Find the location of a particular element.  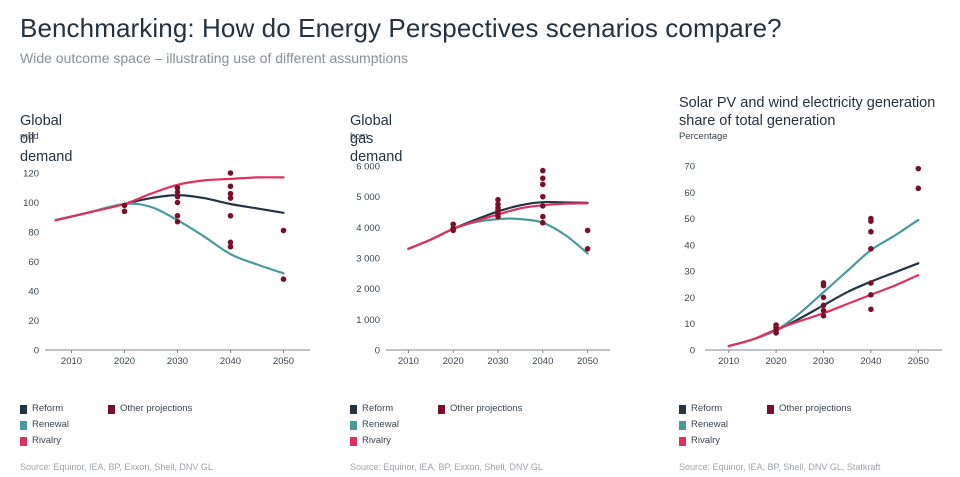

y-tick-label: 120 is located at coordinates (31, 174).